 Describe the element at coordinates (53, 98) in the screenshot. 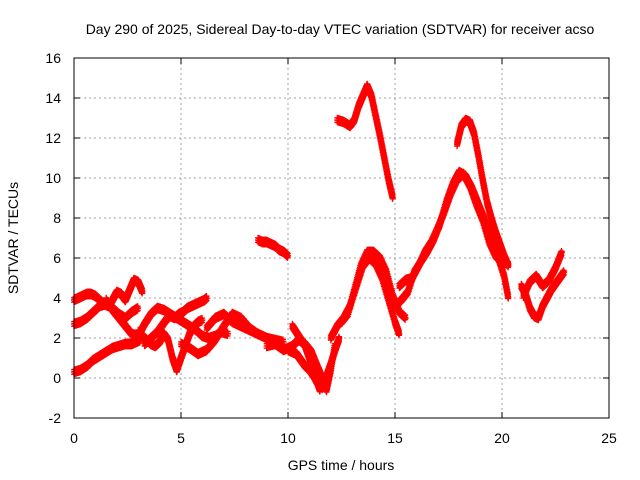

I see `y-tick-label: 14` at that location.